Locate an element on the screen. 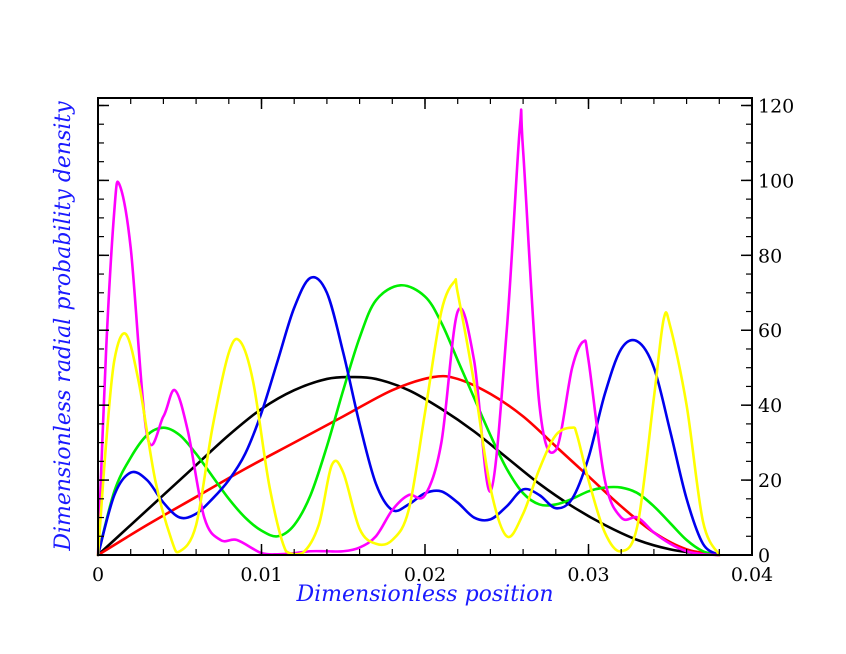  x-tick-label: 0.04 is located at coordinates (752, 575).